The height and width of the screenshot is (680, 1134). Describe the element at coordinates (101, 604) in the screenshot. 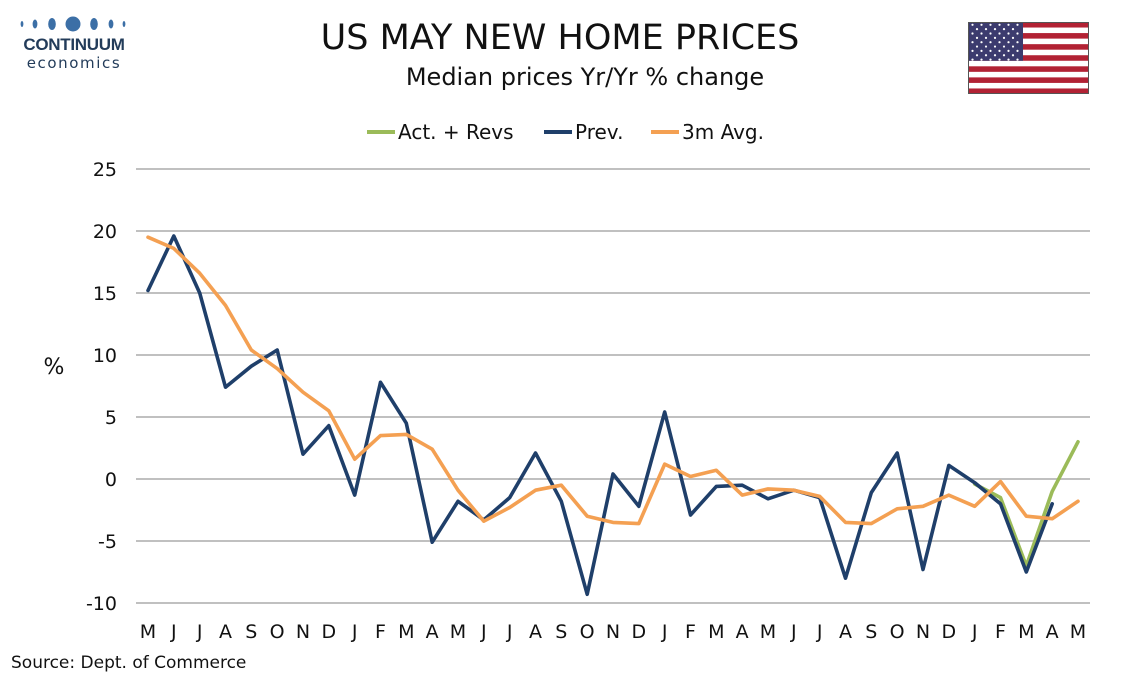

I see `y-tick-label: -10` at that location.